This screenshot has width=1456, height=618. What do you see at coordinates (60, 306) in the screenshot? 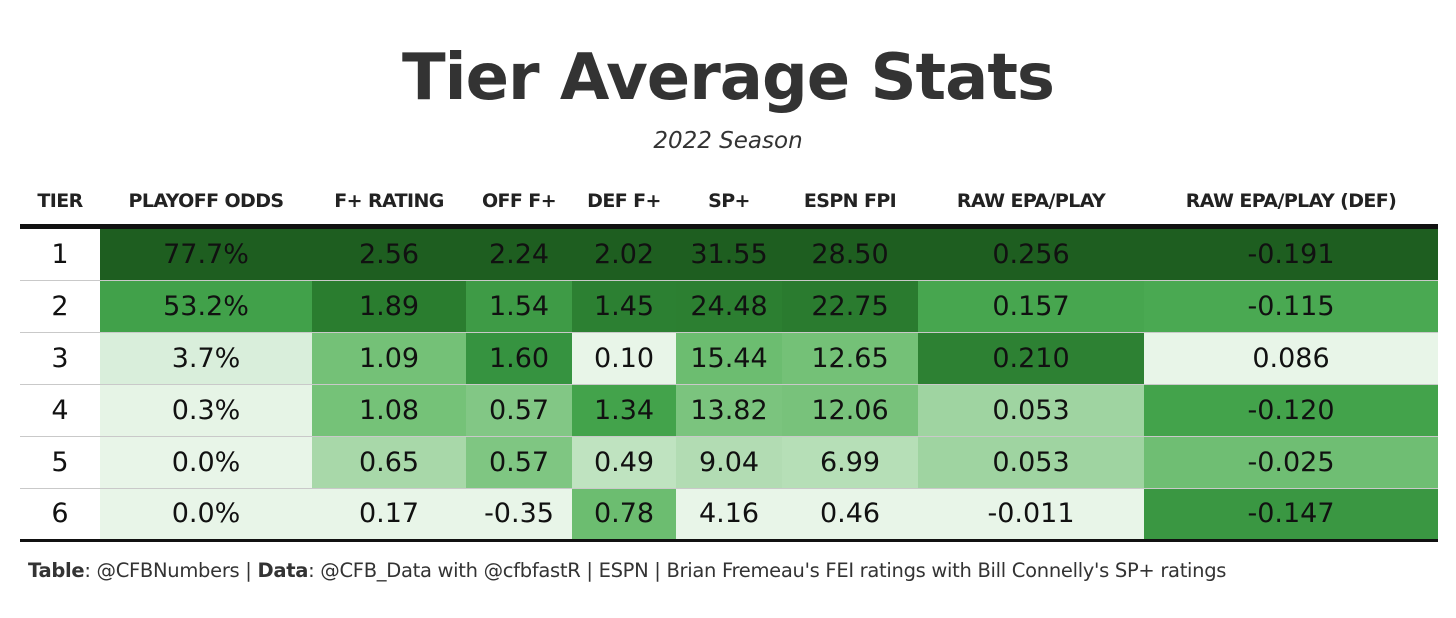
I see `tier-cell: 2` at bounding box center [60, 306].